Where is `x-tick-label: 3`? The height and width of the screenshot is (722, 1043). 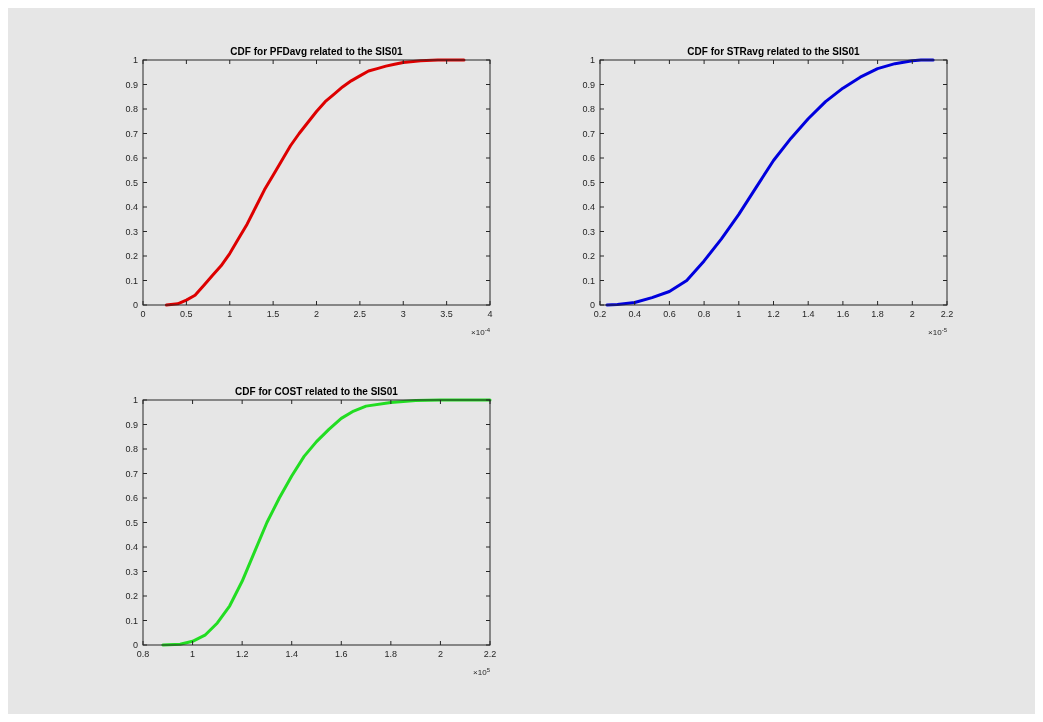 x-tick-label: 3 is located at coordinates (403, 314).